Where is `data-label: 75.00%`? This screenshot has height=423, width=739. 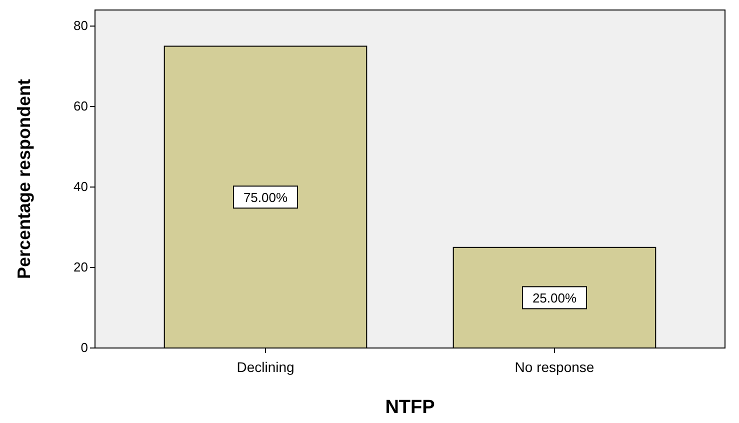 data-label: 75.00% is located at coordinates (265, 198).